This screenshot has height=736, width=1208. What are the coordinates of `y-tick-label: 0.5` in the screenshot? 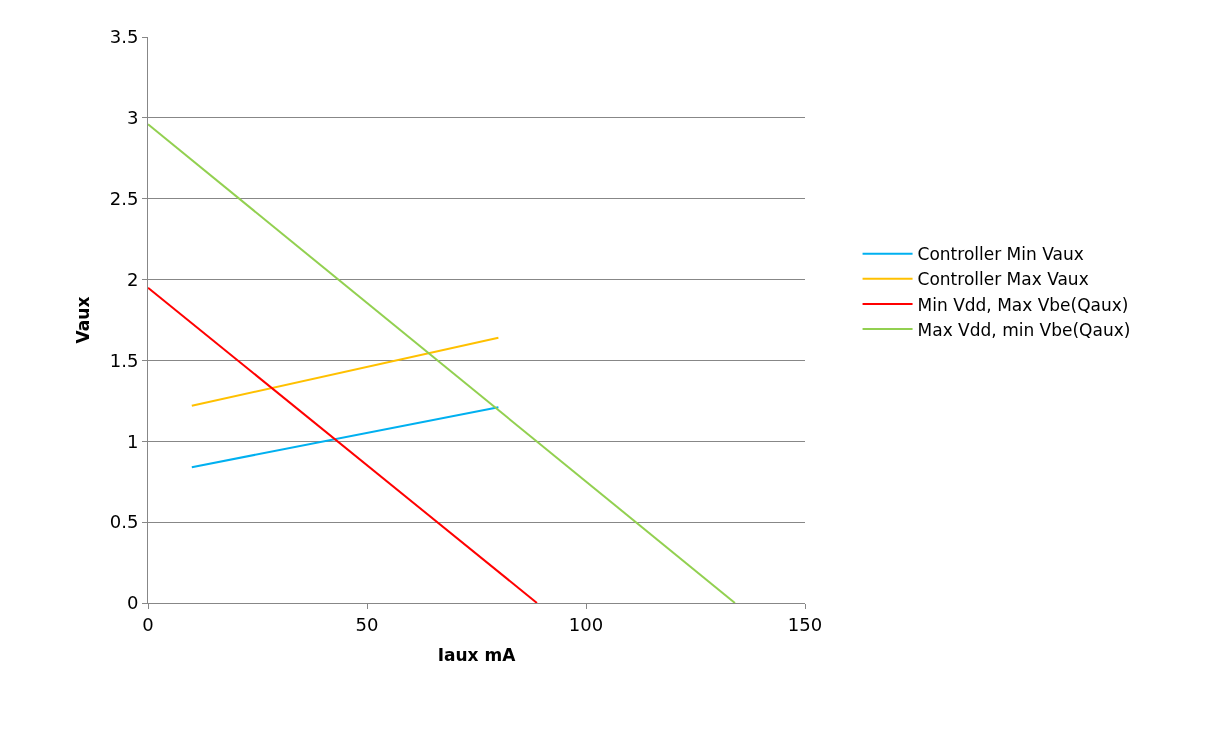 It's located at (124, 522).